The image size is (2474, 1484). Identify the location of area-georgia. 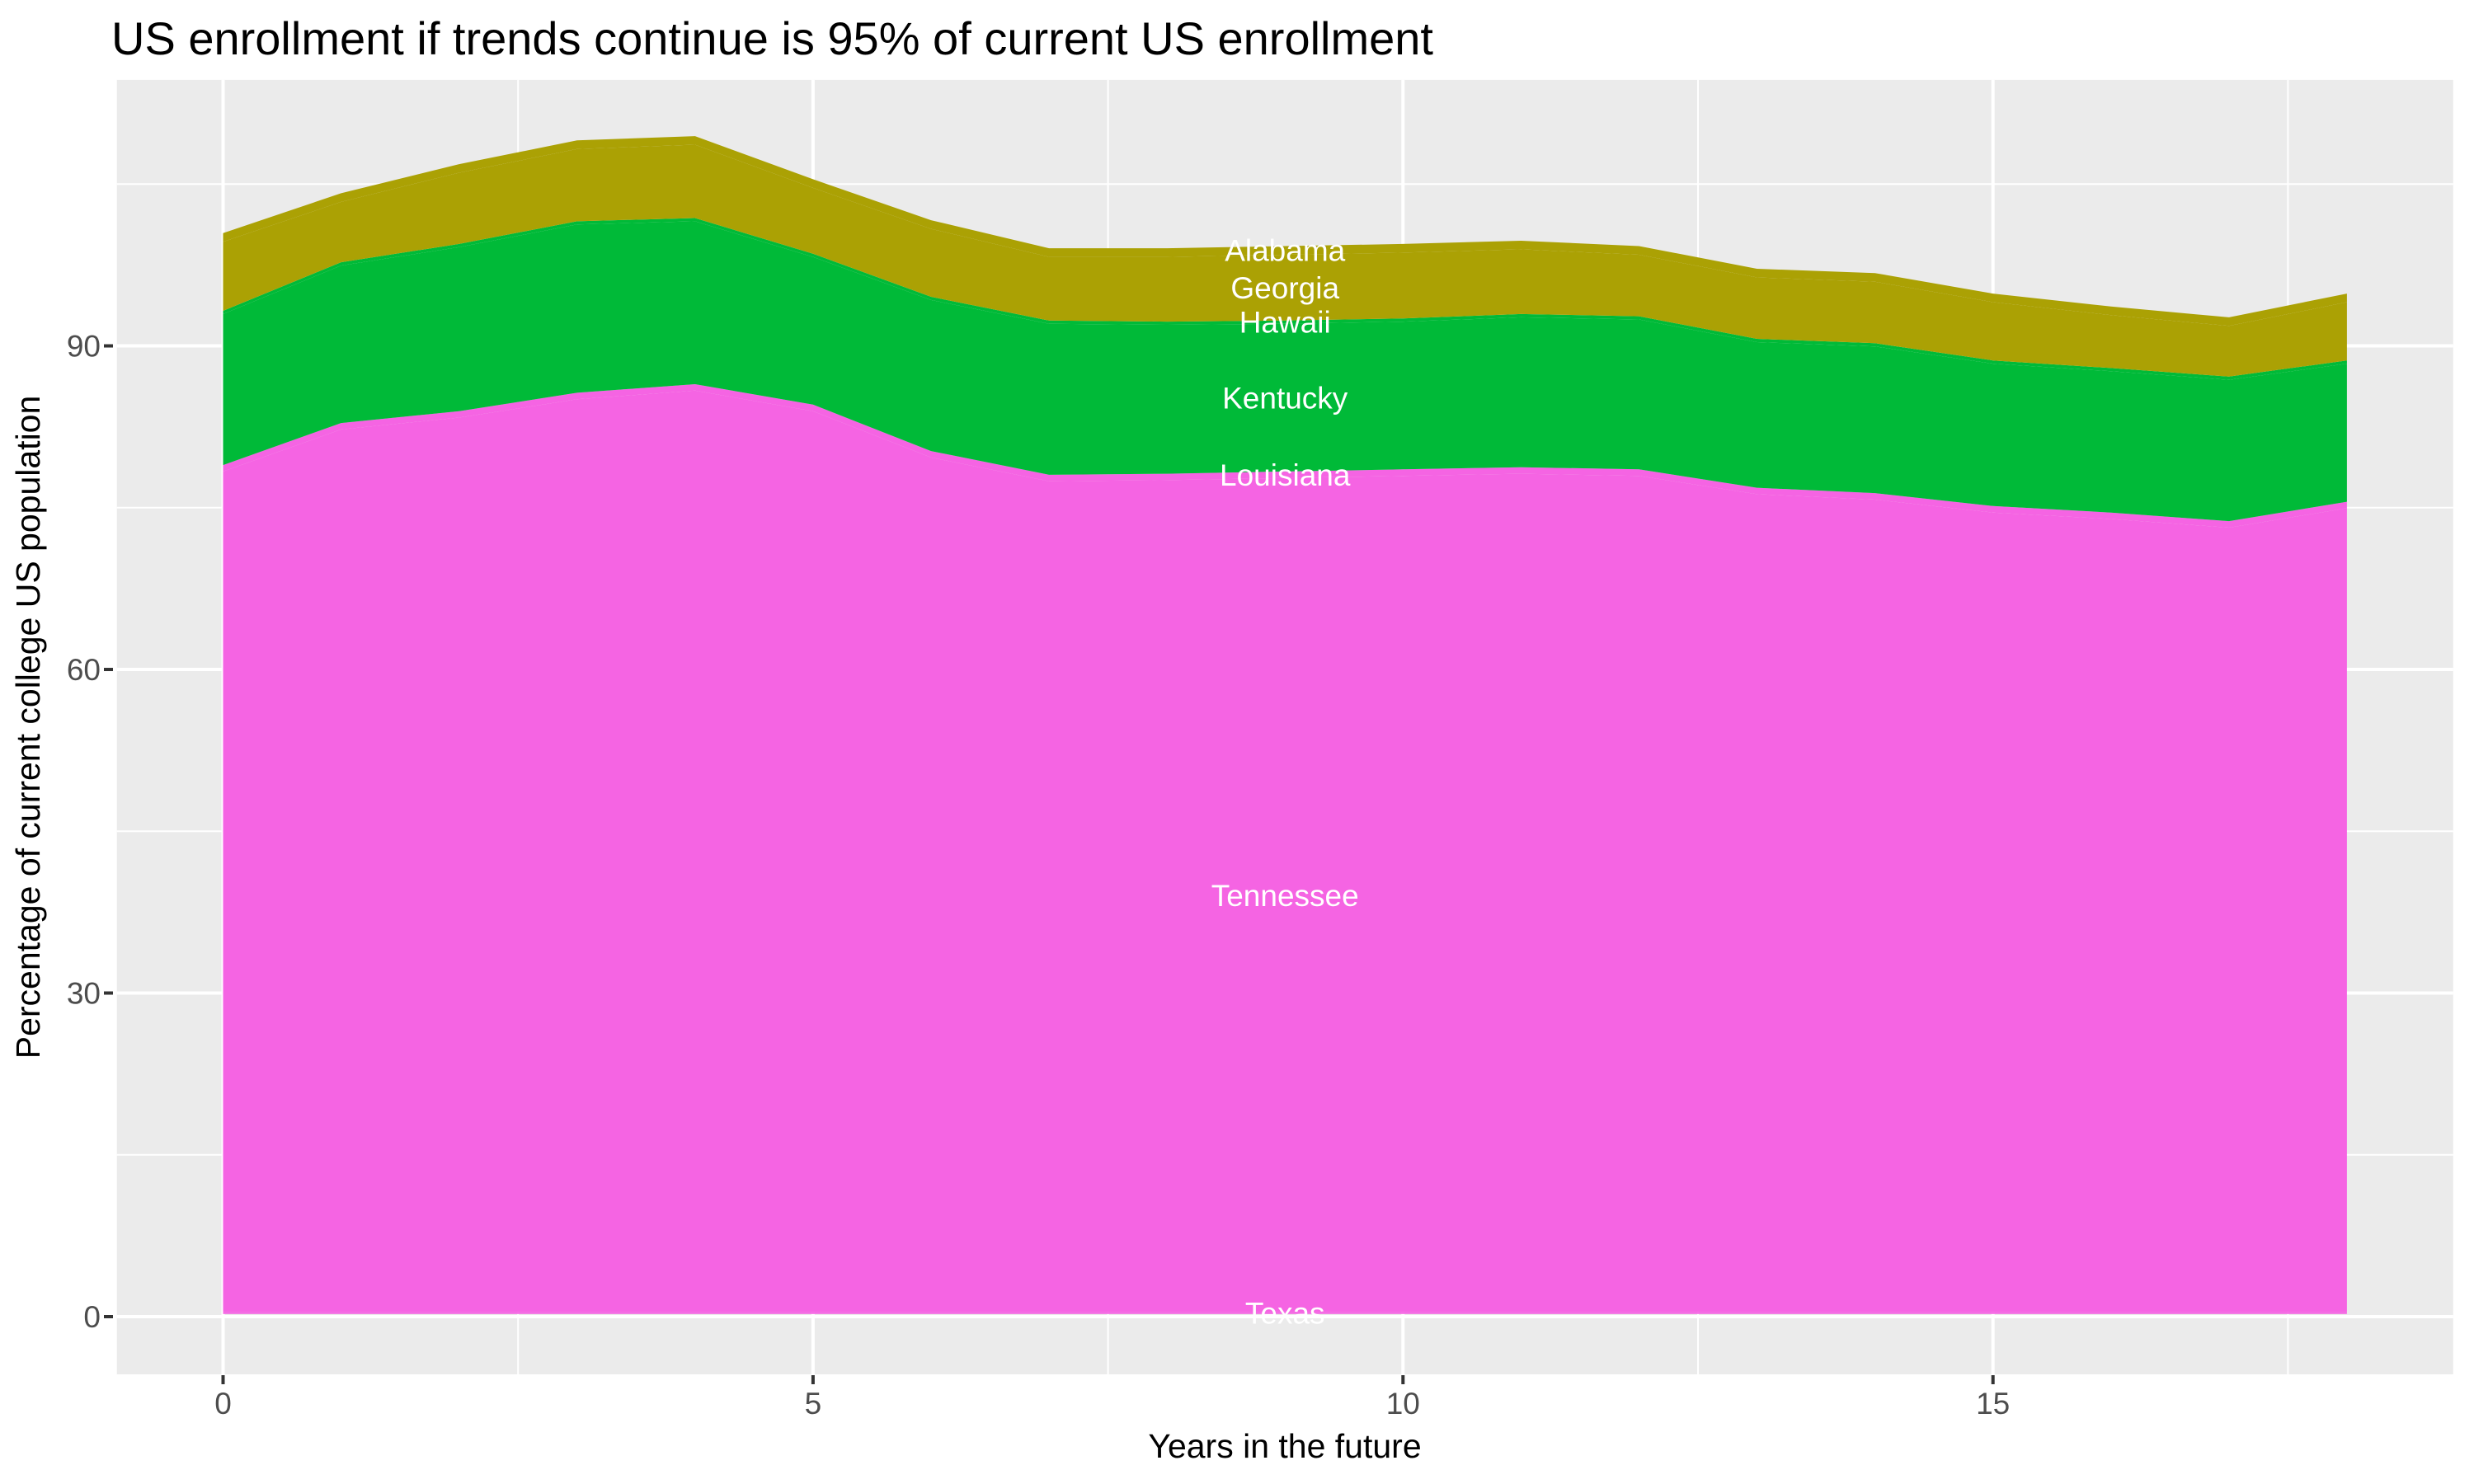
(1285, 260).